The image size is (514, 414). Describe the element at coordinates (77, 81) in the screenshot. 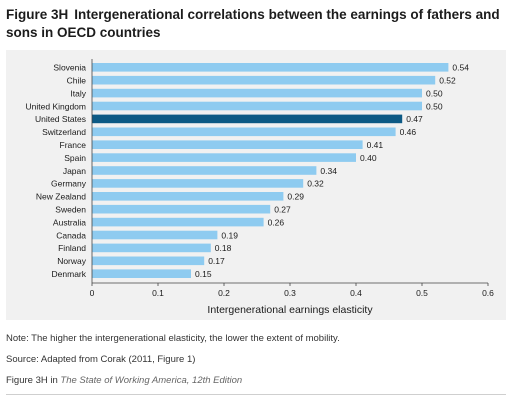

I see `category-label: Chile` at that location.